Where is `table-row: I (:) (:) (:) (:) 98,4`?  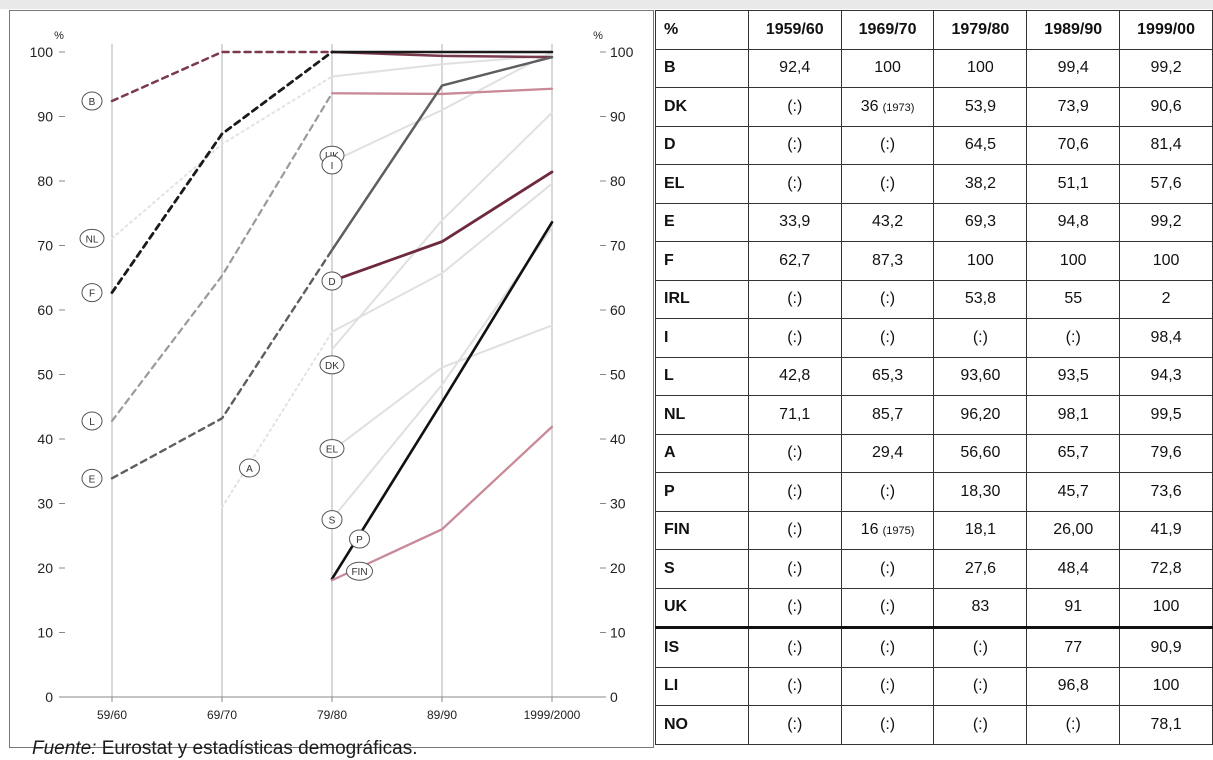 table-row: I (:) (:) (:) (:) 98,4 is located at coordinates (934, 338).